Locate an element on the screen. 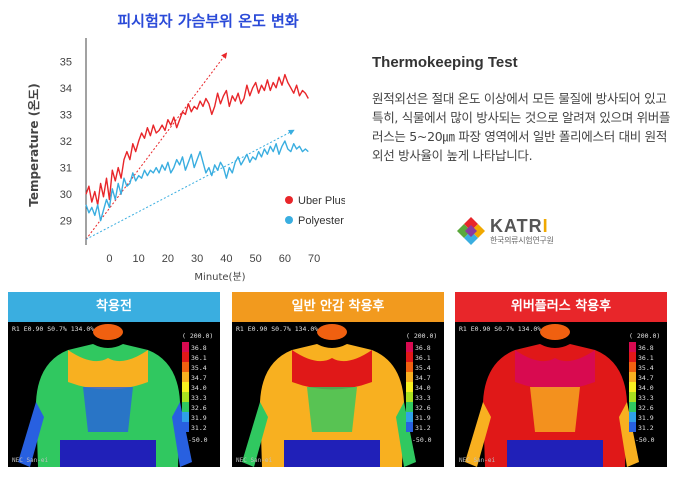  trend-lines is located at coordinates (190, 146).